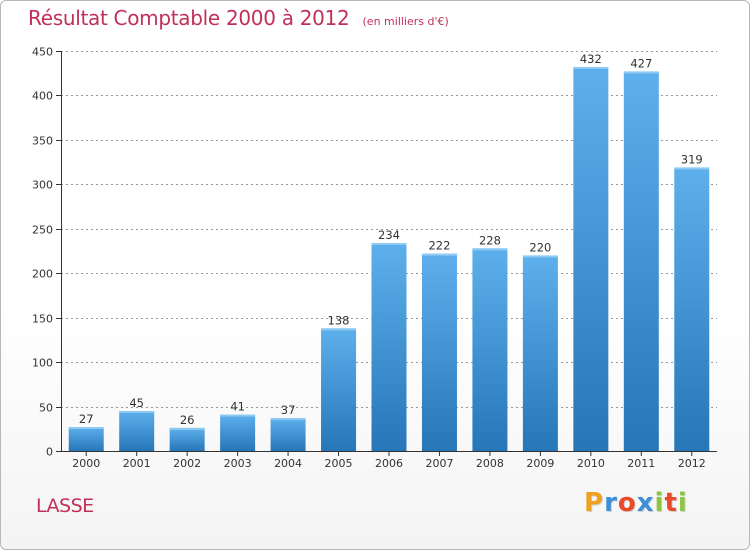  Describe the element at coordinates (42, 96) in the screenshot. I see `y-tick-label: 400` at that location.